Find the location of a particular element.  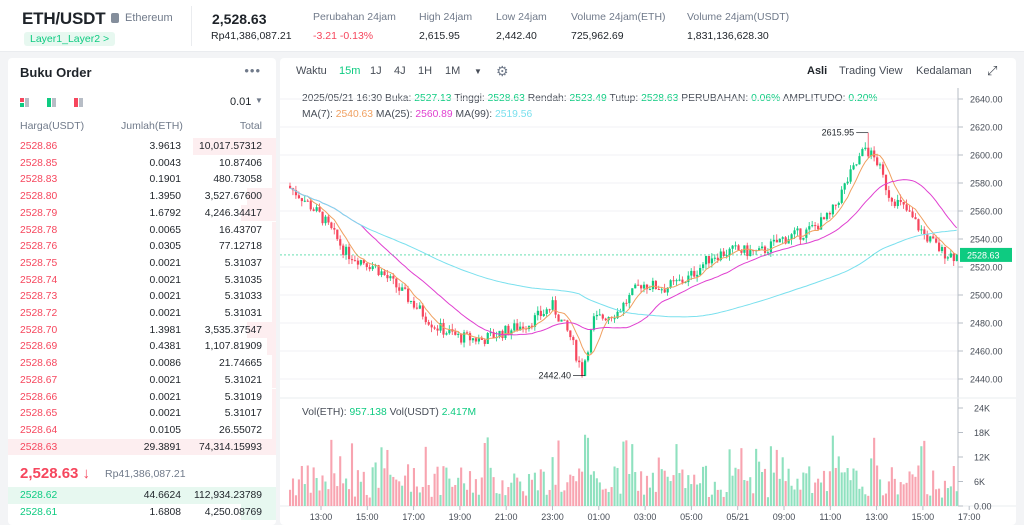

row-total: 21.74665 is located at coordinates (240, 364).